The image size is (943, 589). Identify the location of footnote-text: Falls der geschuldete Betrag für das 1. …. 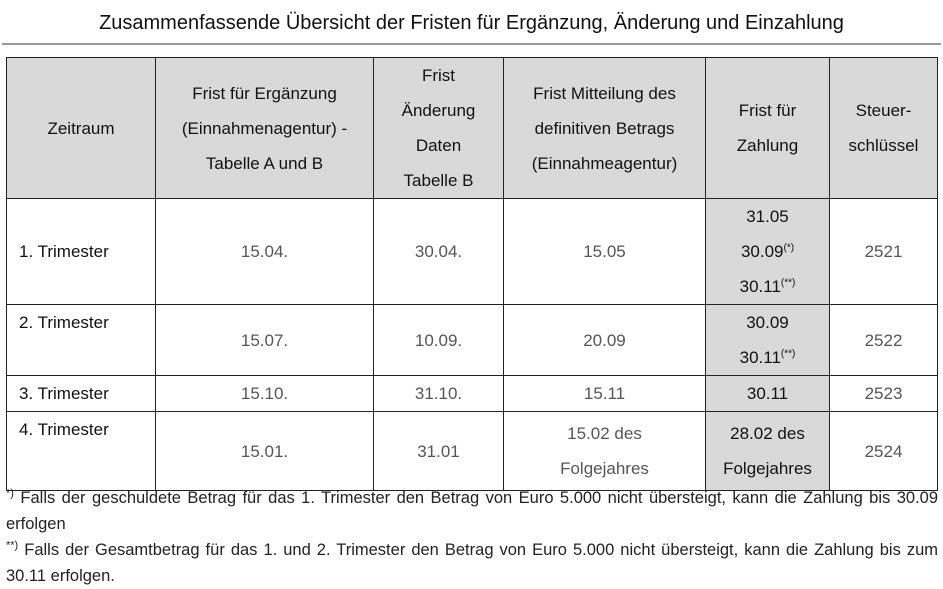
(472, 511).